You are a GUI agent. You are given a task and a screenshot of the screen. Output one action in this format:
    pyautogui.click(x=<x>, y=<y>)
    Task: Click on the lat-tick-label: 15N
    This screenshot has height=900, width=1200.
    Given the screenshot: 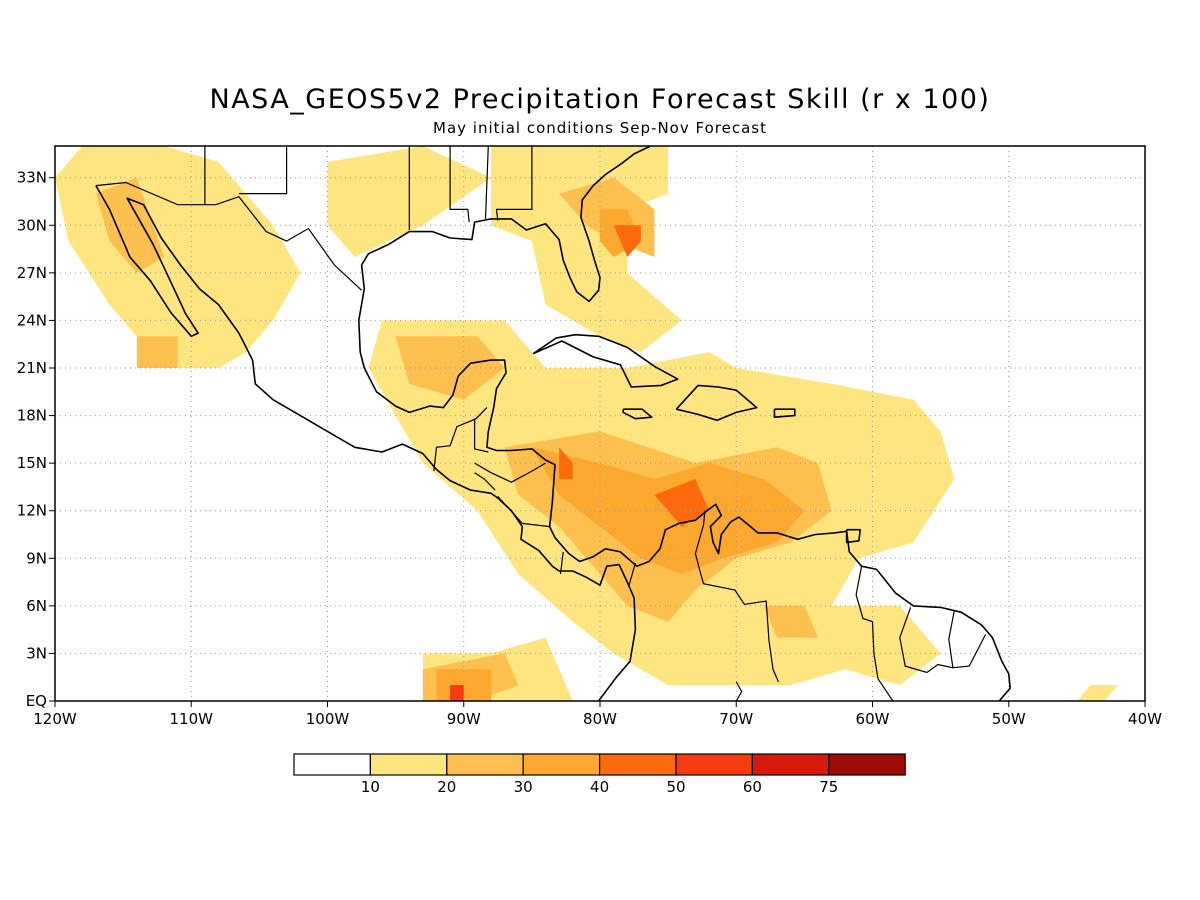 What is the action you would take?
    pyautogui.click(x=32, y=463)
    